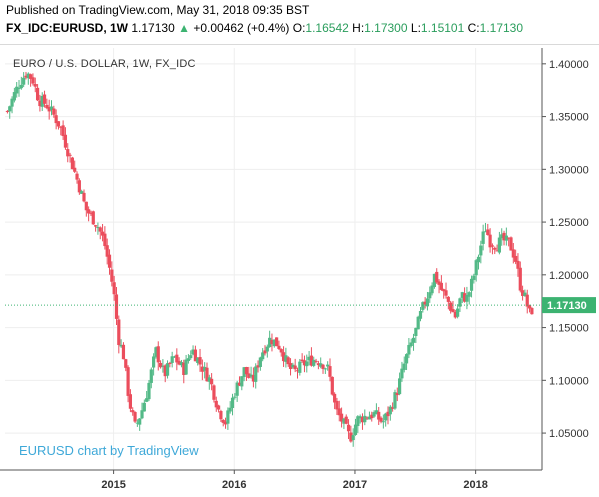 This screenshot has width=599, height=497. I want to click on y-tick-label: 1.30000, so click(569, 170).